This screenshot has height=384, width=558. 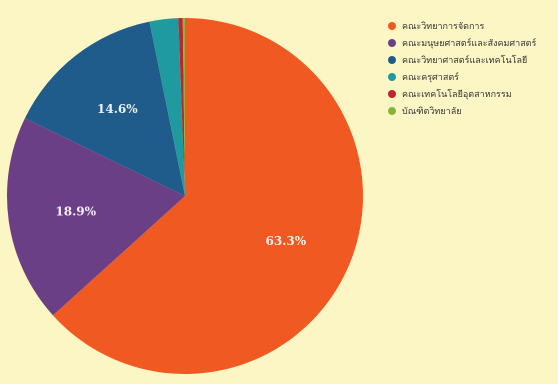 What do you see at coordinates (443, 26) in the screenshot?
I see `legend-label-1: คณะวิทยาการจัดการ` at bounding box center [443, 26].